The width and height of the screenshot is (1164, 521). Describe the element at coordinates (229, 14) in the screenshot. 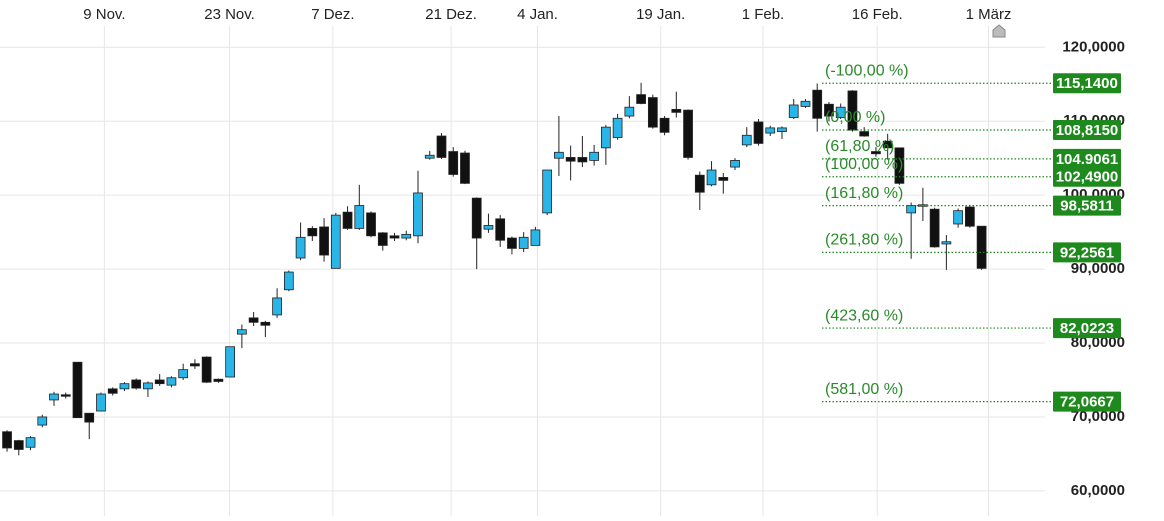

I see `x-tick-label: 23 Nov.` at that location.